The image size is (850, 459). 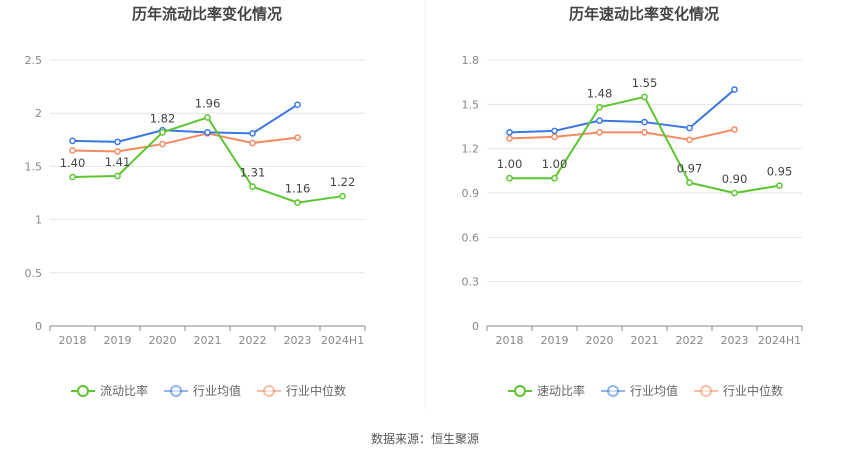 What do you see at coordinates (471, 60) in the screenshot?
I see `y-tick-label: 1.8` at bounding box center [471, 60].